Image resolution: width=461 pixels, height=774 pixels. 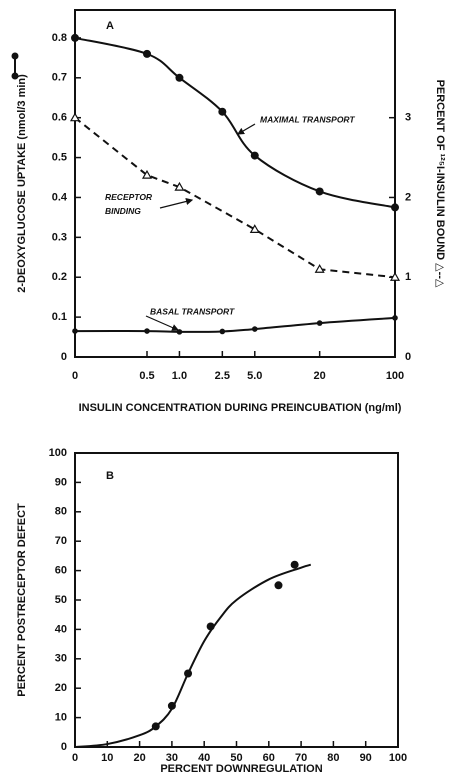 What do you see at coordinates (59, 157) in the screenshot?
I see `y-tick-label: 0.5` at bounding box center [59, 157].